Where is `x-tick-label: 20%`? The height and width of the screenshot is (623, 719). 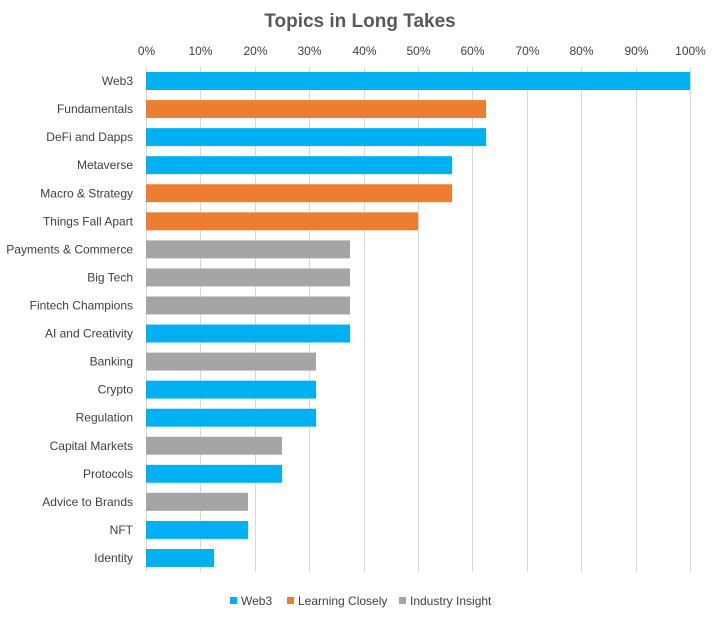 x-tick-label: 20% is located at coordinates (255, 51).